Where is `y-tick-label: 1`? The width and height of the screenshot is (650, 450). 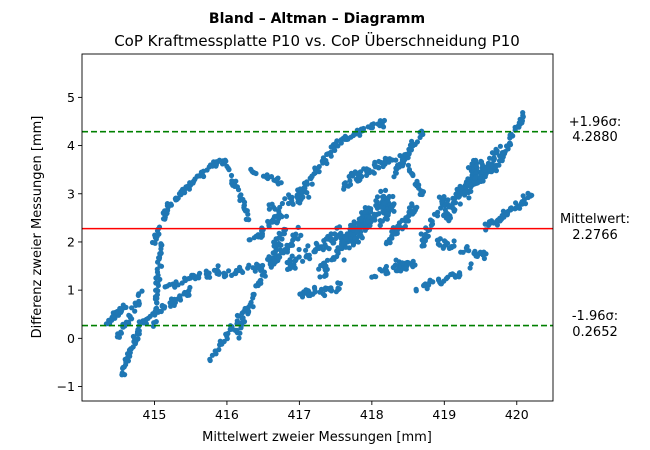 y-tick-label: 1 is located at coordinates (71, 290).